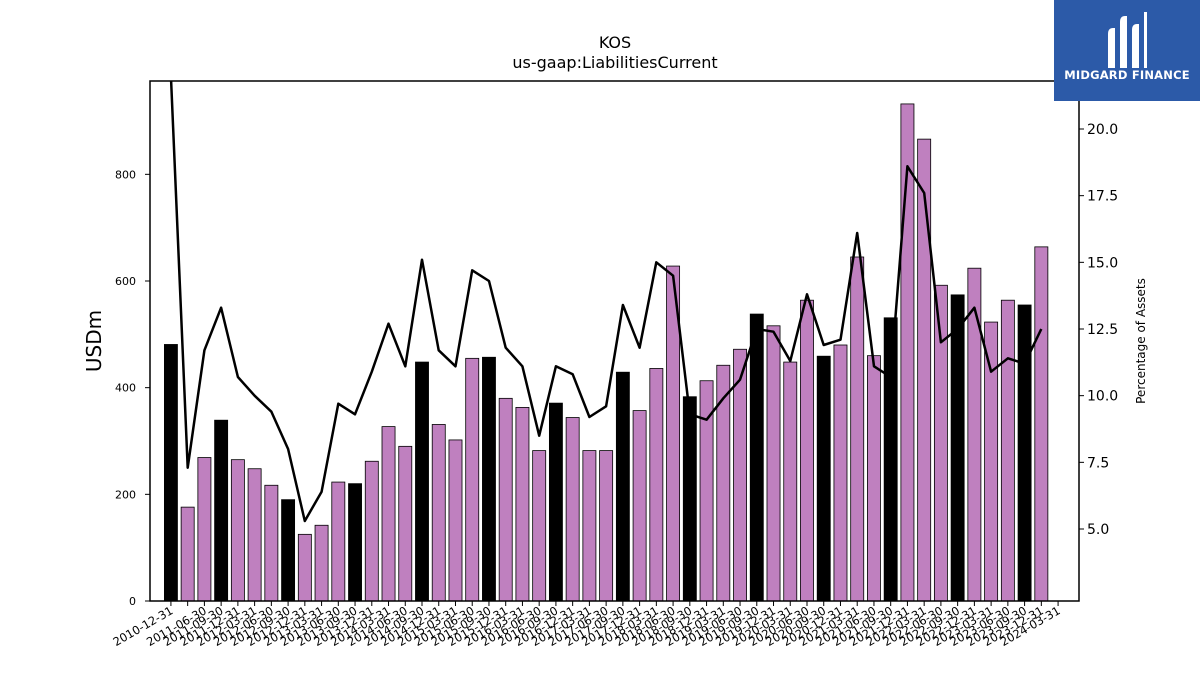 This screenshot has width=1200, height=675. What do you see at coordinates (614, 62) in the screenshot?
I see `chart-subtitle: us-gaap:LiabilitiesCurrent` at bounding box center [614, 62].